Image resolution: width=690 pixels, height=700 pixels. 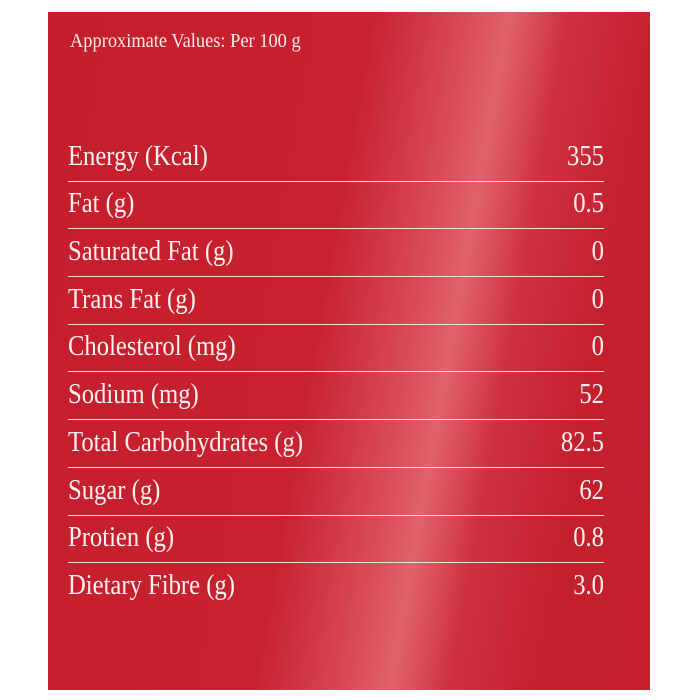 I want to click on nutrient-name: Protien (g), so click(x=121, y=538).